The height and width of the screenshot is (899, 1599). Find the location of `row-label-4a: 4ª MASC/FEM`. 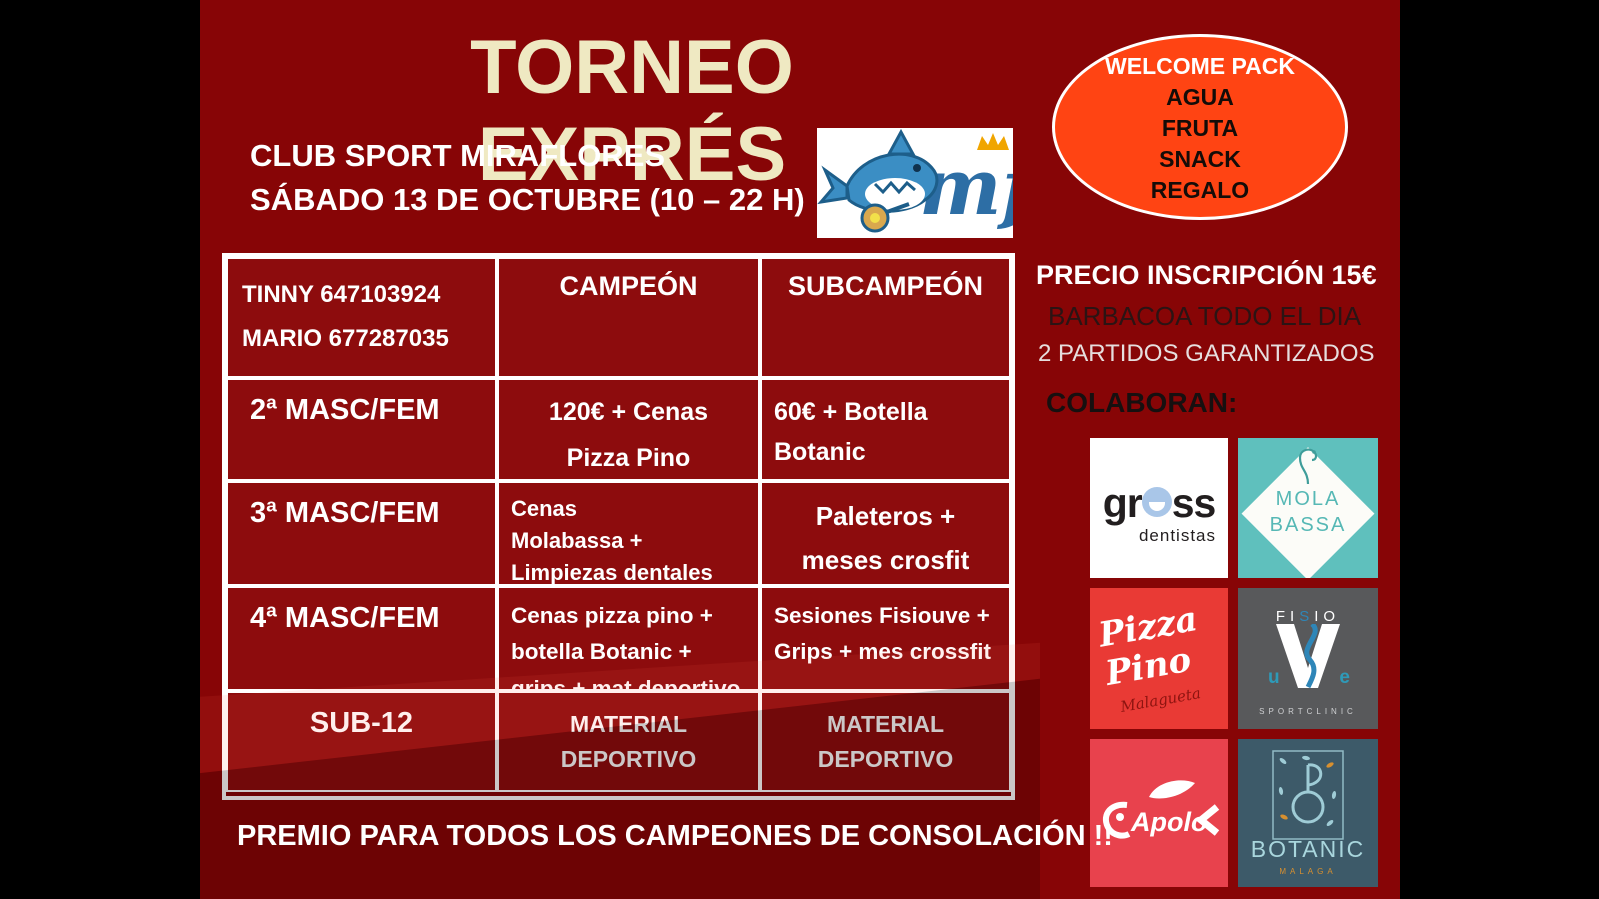

row-label-4a: 4ª MASC/FEM is located at coordinates (361, 638).